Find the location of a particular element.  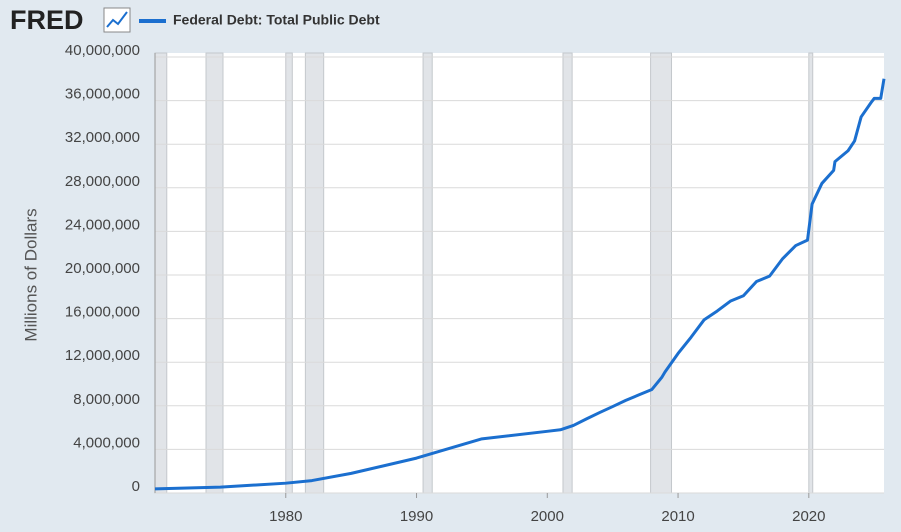

y-tick-label: 28,000,000 is located at coordinates (102, 181).